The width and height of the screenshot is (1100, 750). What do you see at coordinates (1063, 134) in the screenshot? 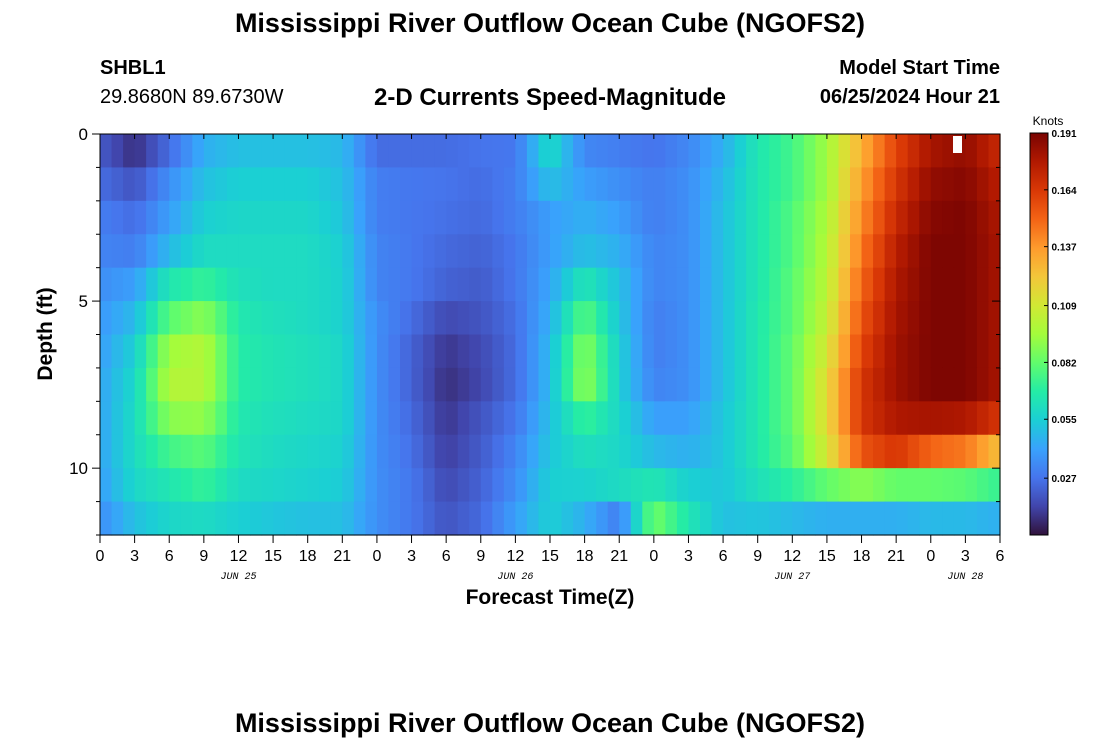
I see `colorbar-tick-label: 0.191` at bounding box center [1063, 134].